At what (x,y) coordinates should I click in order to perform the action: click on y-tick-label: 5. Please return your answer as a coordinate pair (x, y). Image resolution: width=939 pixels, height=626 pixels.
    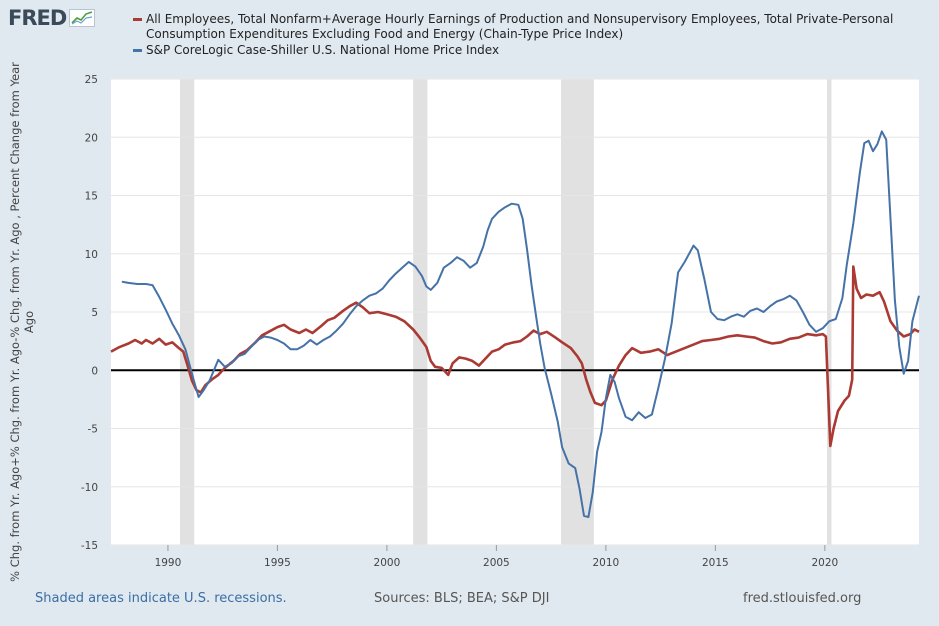
    Looking at the image, I should click on (94, 313).